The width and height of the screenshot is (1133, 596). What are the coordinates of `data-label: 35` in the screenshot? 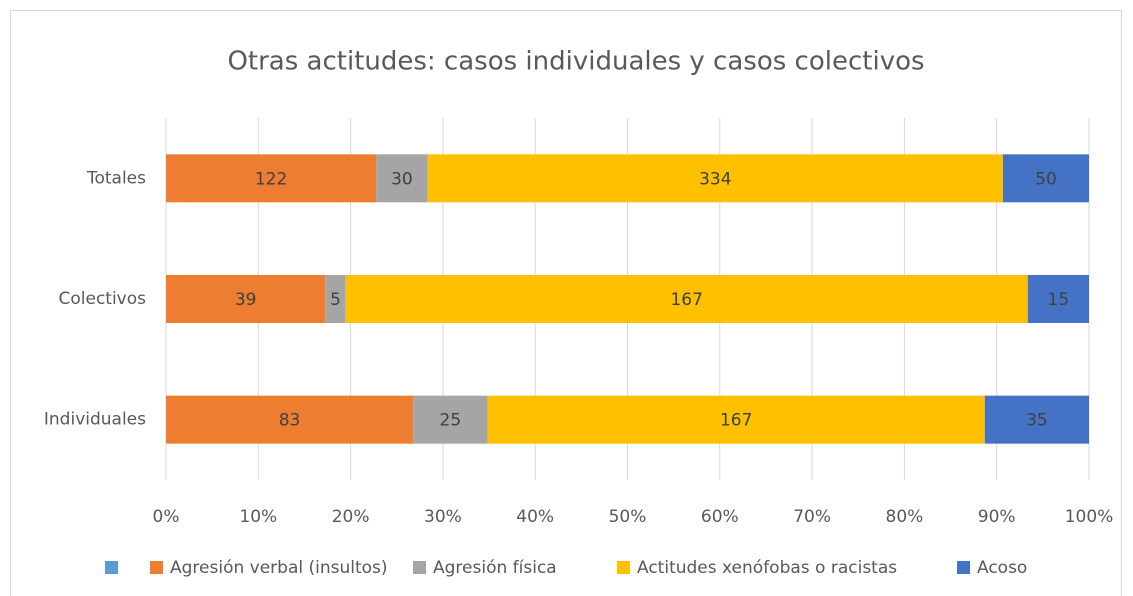 It's located at (1037, 421).